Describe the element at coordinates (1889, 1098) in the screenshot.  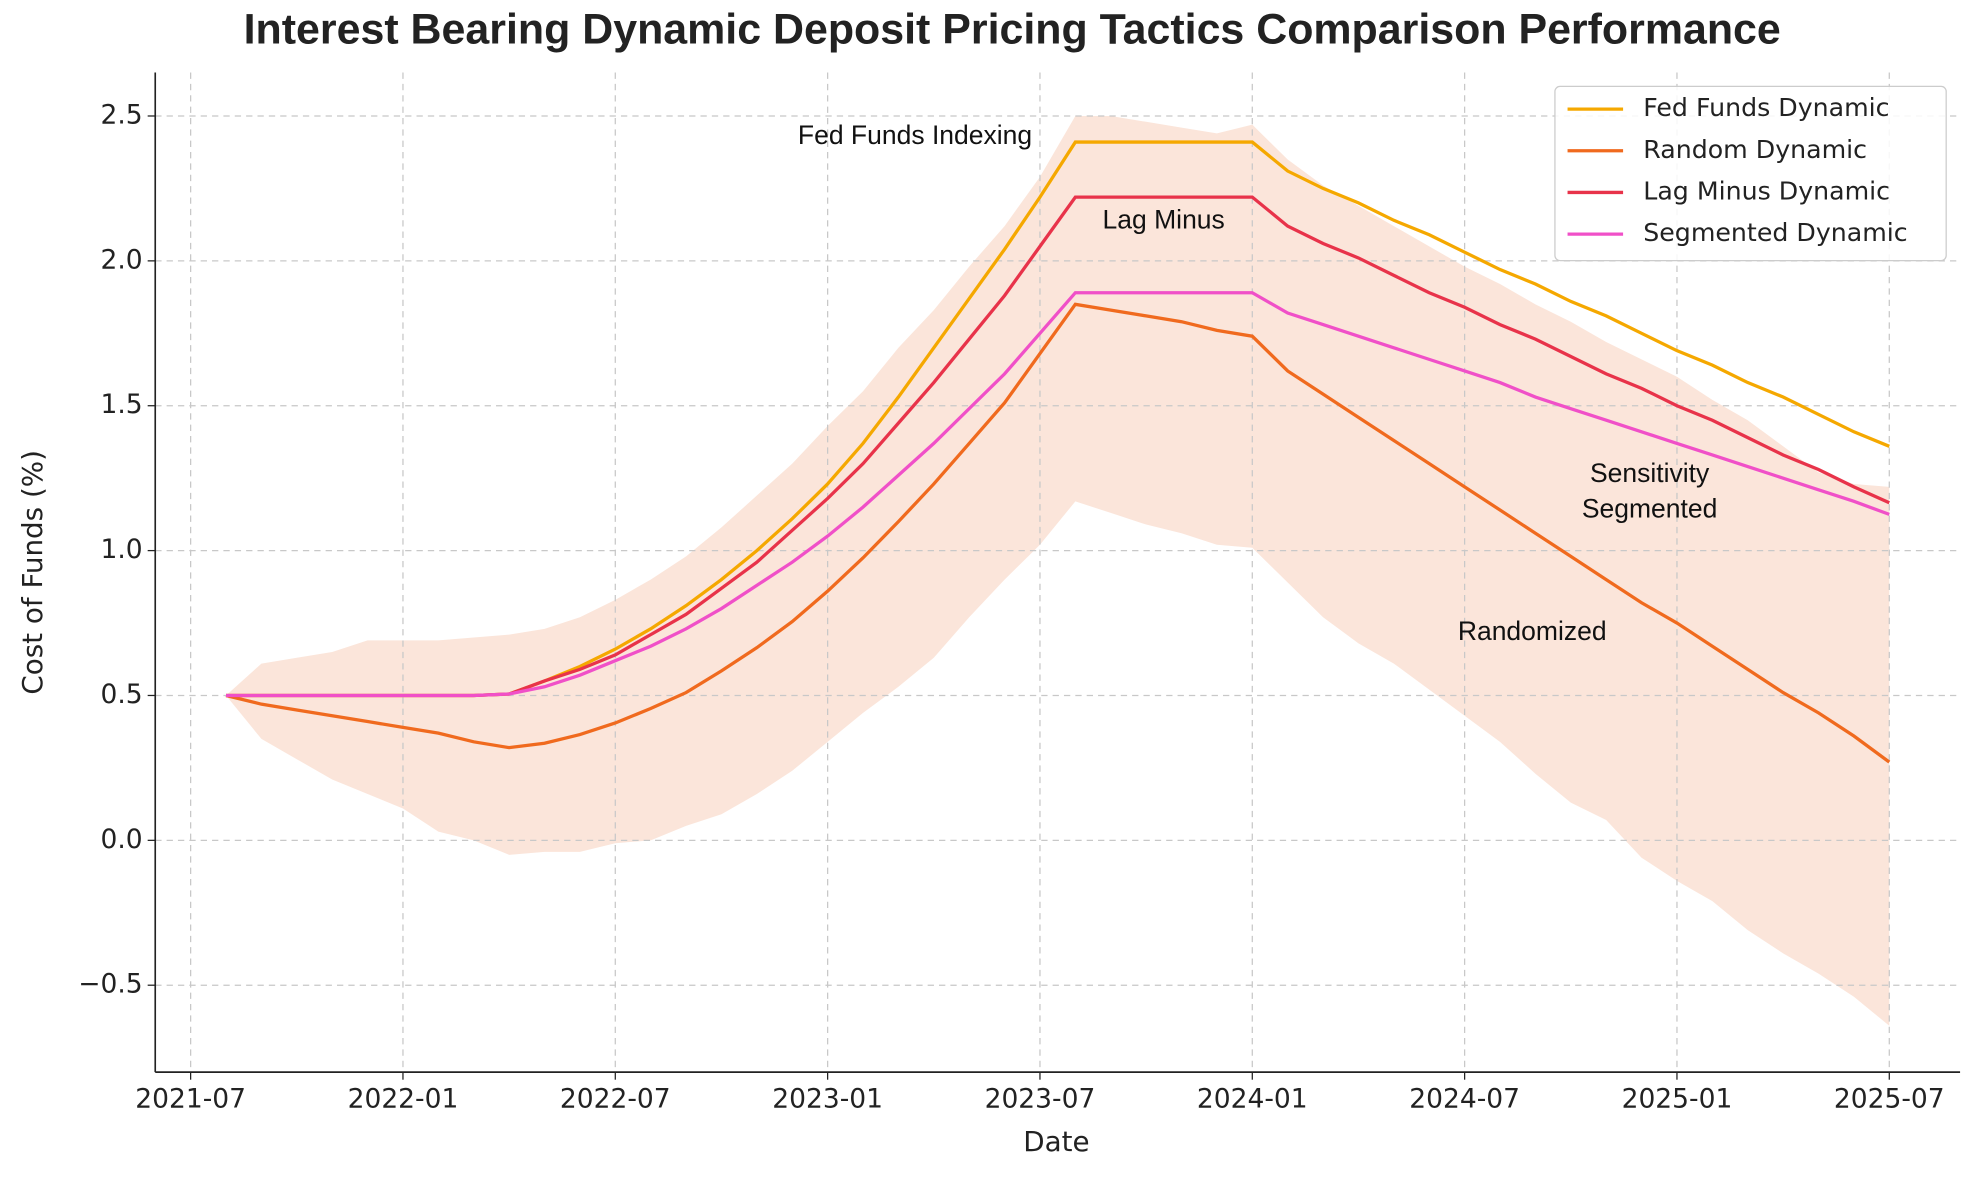
I see `x-tick-label: 2025-07` at that location.